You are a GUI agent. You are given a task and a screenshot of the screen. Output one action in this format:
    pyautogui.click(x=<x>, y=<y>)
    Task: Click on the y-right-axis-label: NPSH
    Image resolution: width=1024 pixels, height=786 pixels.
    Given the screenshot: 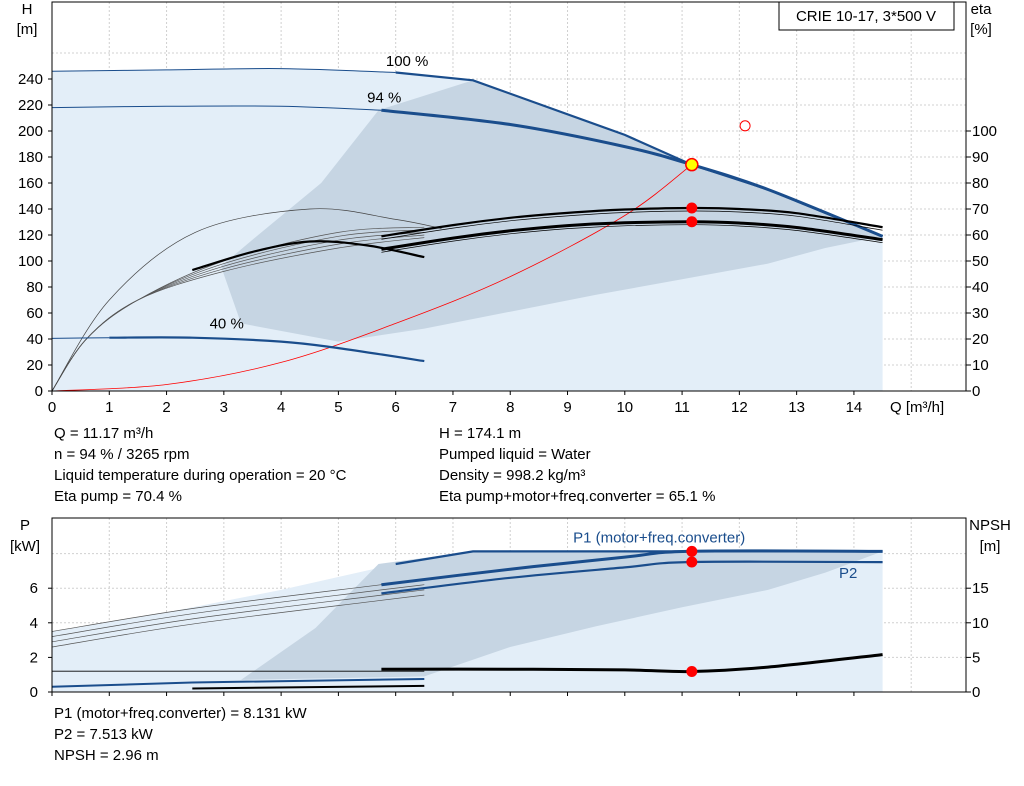 What is the action you would take?
    pyautogui.click(x=990, y=525)
    